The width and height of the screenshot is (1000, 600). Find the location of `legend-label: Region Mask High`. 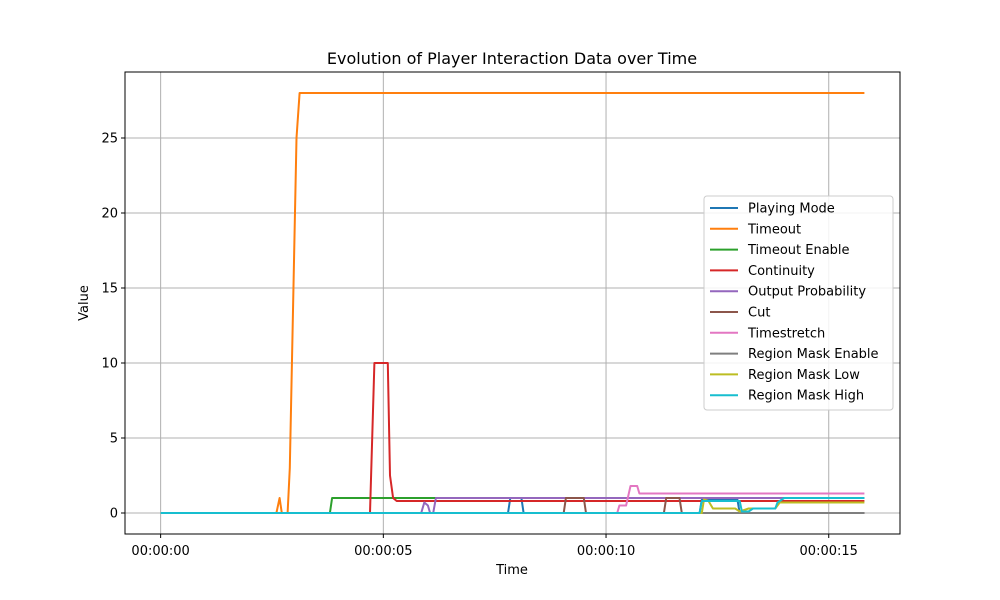

legend-label: Region Mask High is located at coordinates (806, 396).